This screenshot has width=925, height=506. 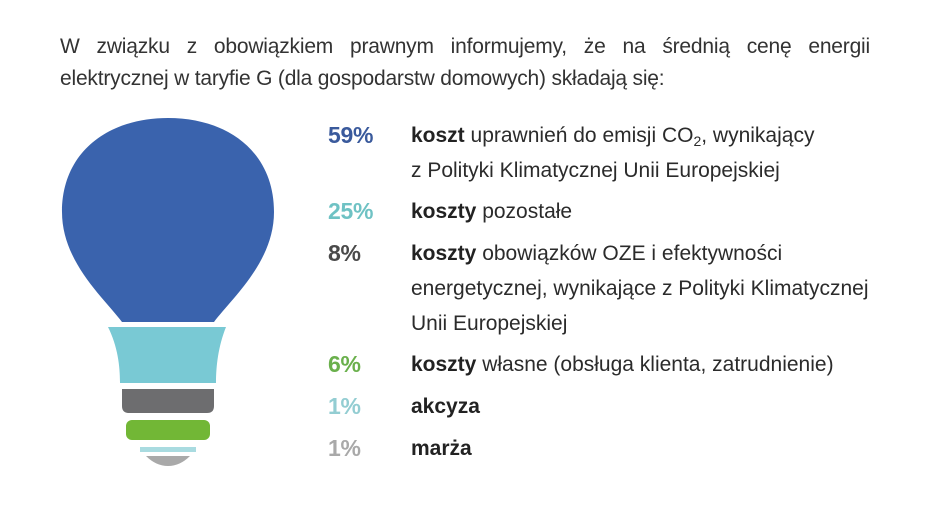 What do you see at coordinates (344, 364) in the screenshot?
I see `percent-value: 6%` at bounding box center [344, 364].